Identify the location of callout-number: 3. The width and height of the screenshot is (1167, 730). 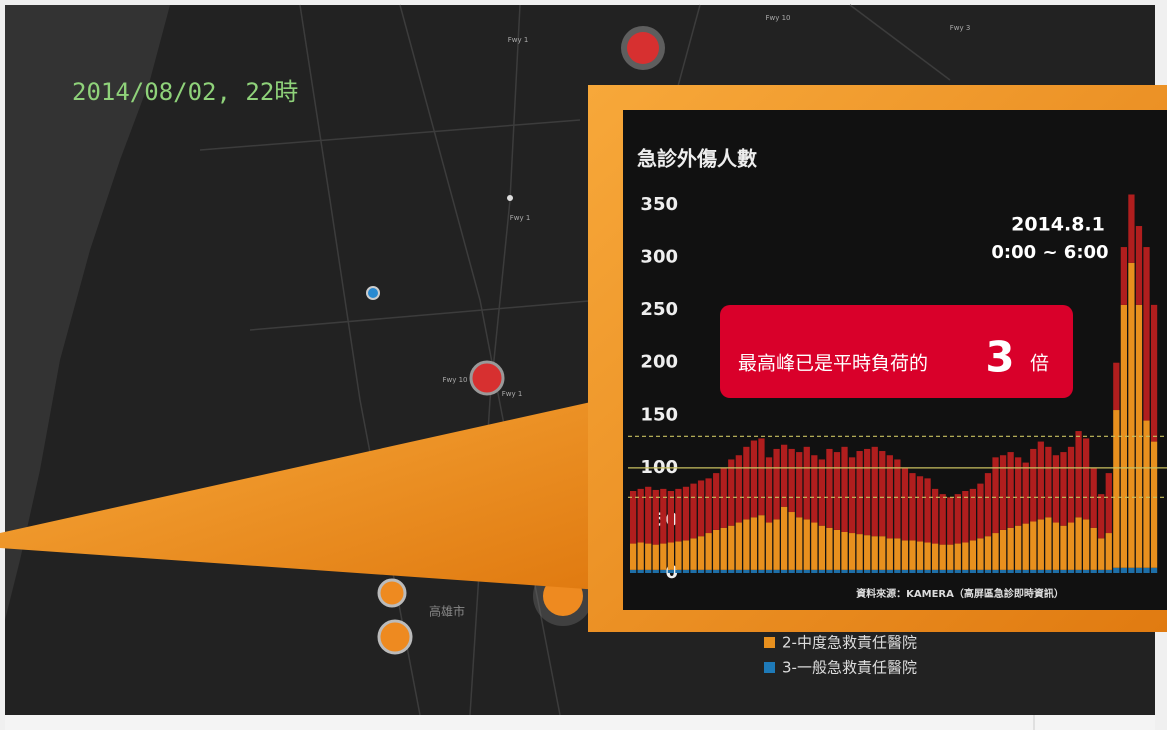
(999, 357).